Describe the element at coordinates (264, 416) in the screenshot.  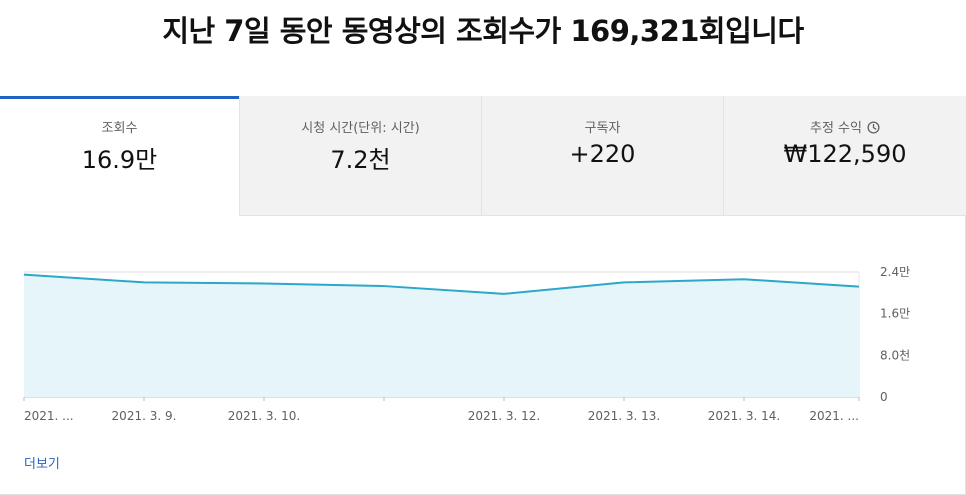
I see `x-tick-label: 2021. 3. 10.` at that location.